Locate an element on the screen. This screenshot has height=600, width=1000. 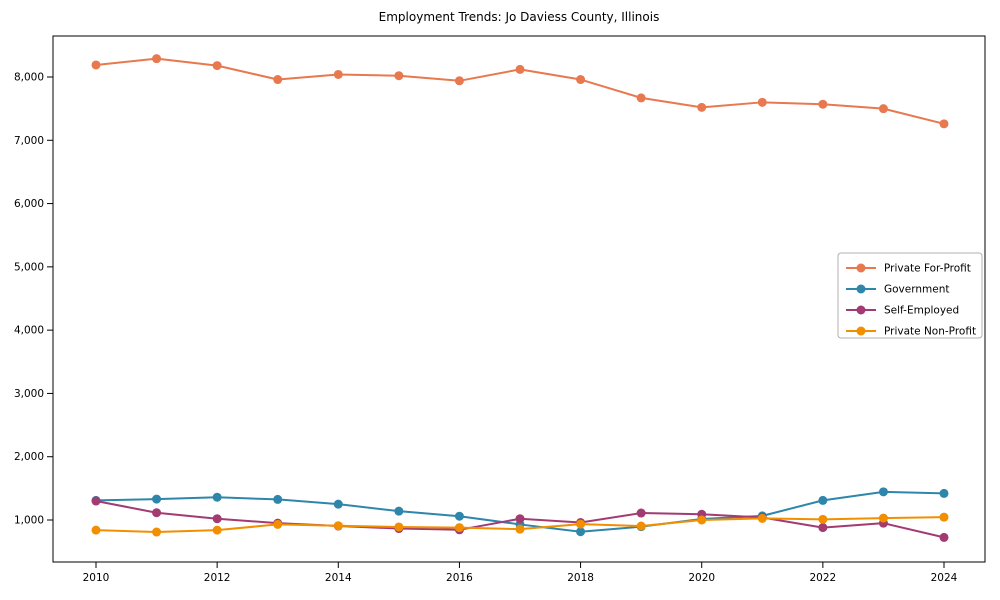
legend-item-government: Government is located at coordinates (897, 290).